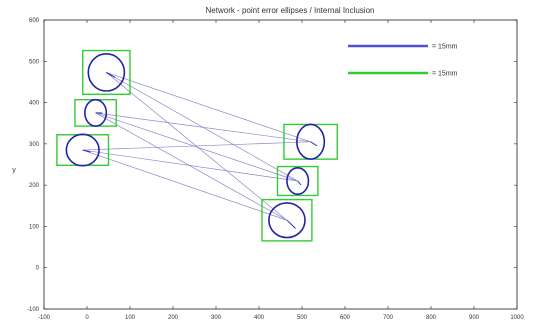 Image resolution: width=535 pixels, height=336 pixels. I want to click on y-tick-label: 400, so click(34, 104).